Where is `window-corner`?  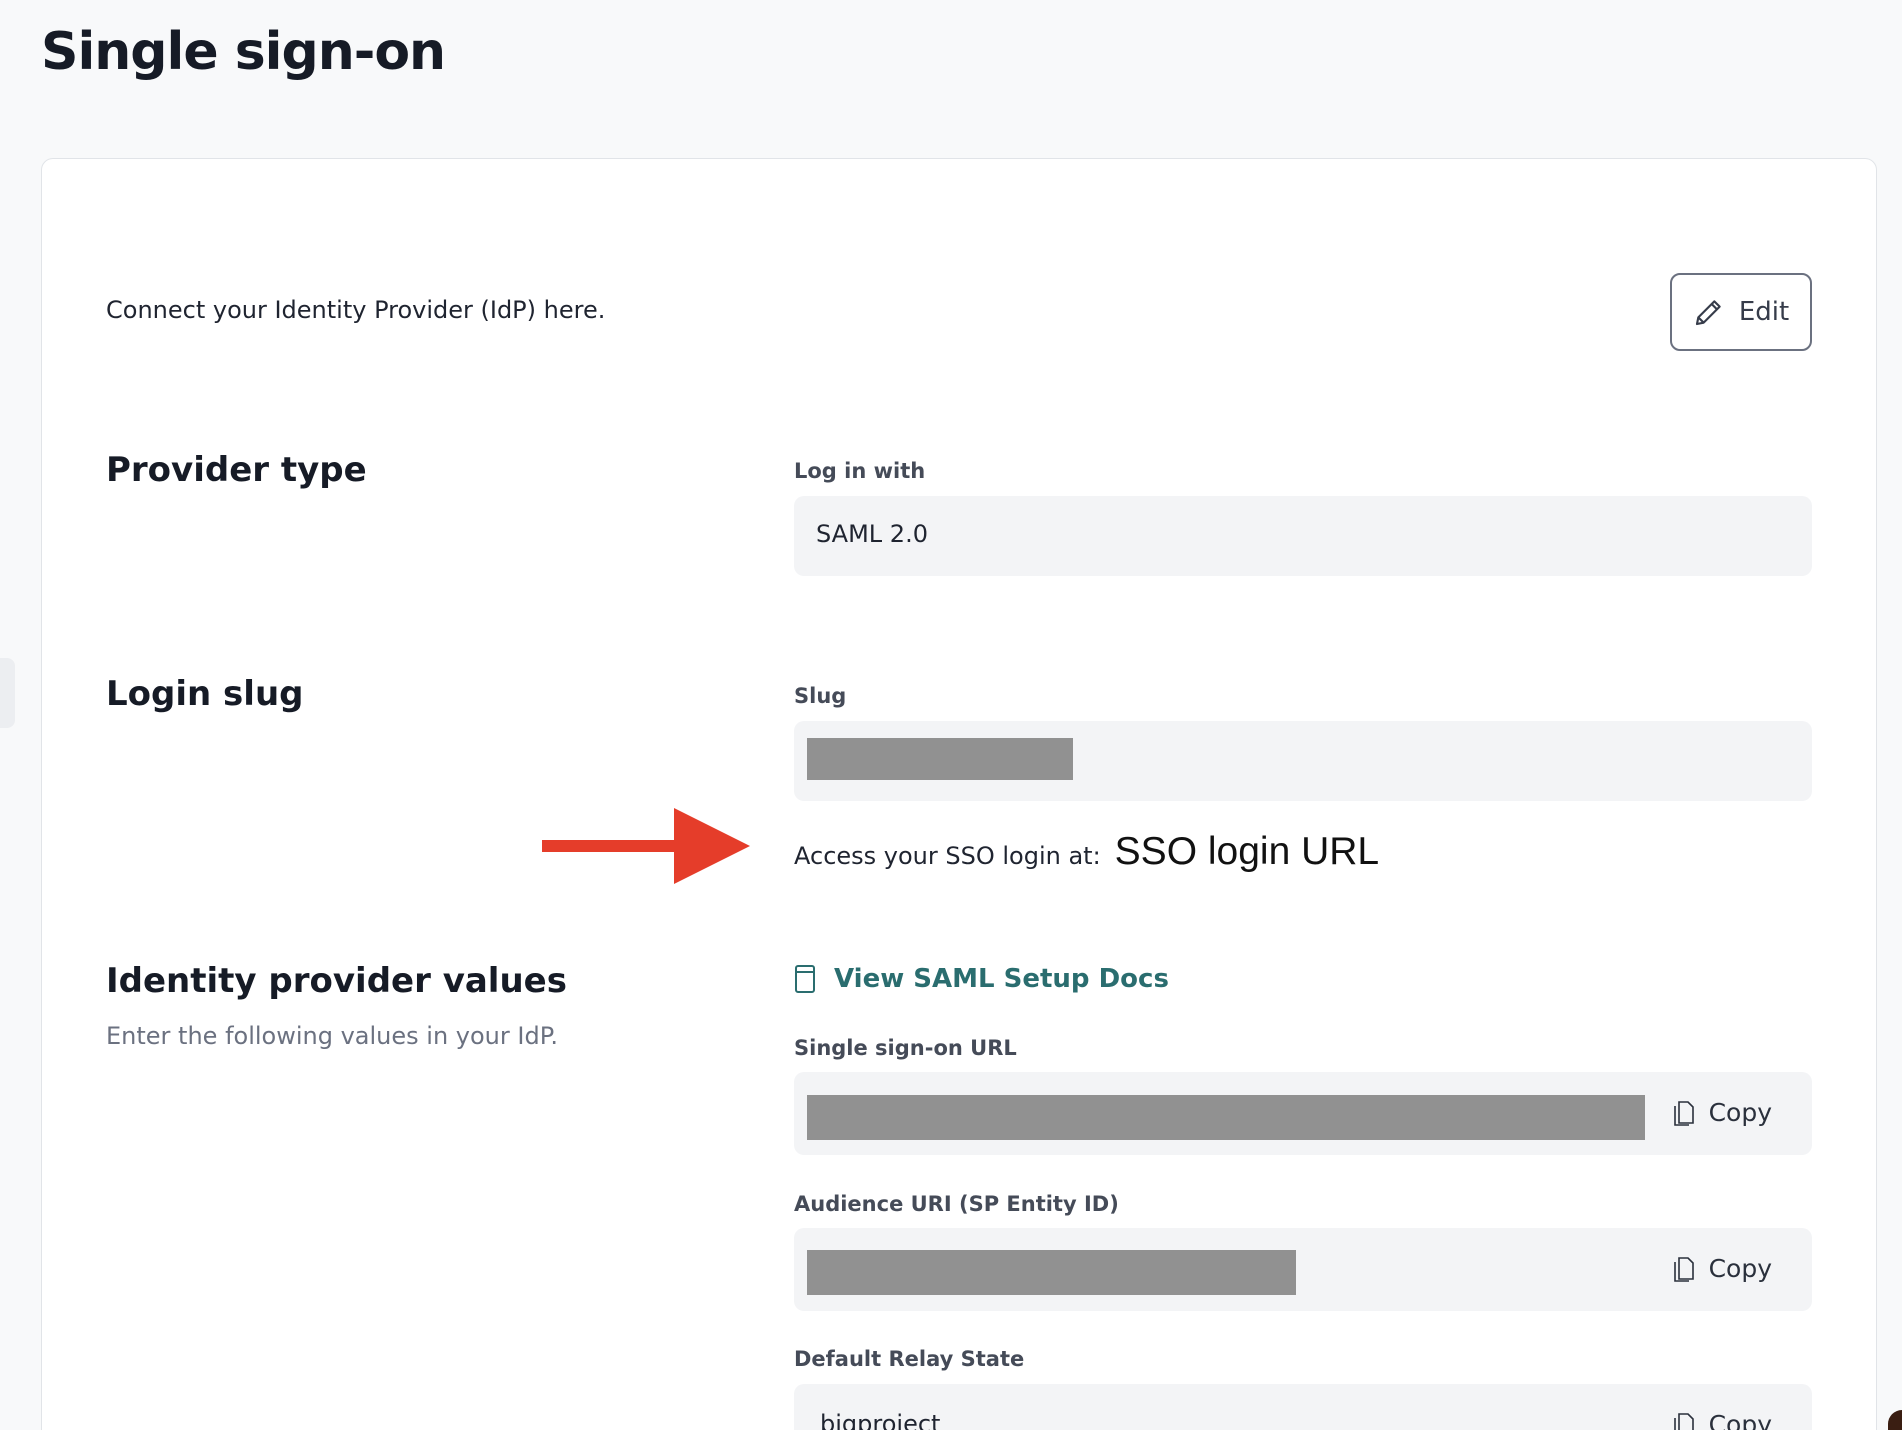 window-corner is located at coordinates (1895, 1420).